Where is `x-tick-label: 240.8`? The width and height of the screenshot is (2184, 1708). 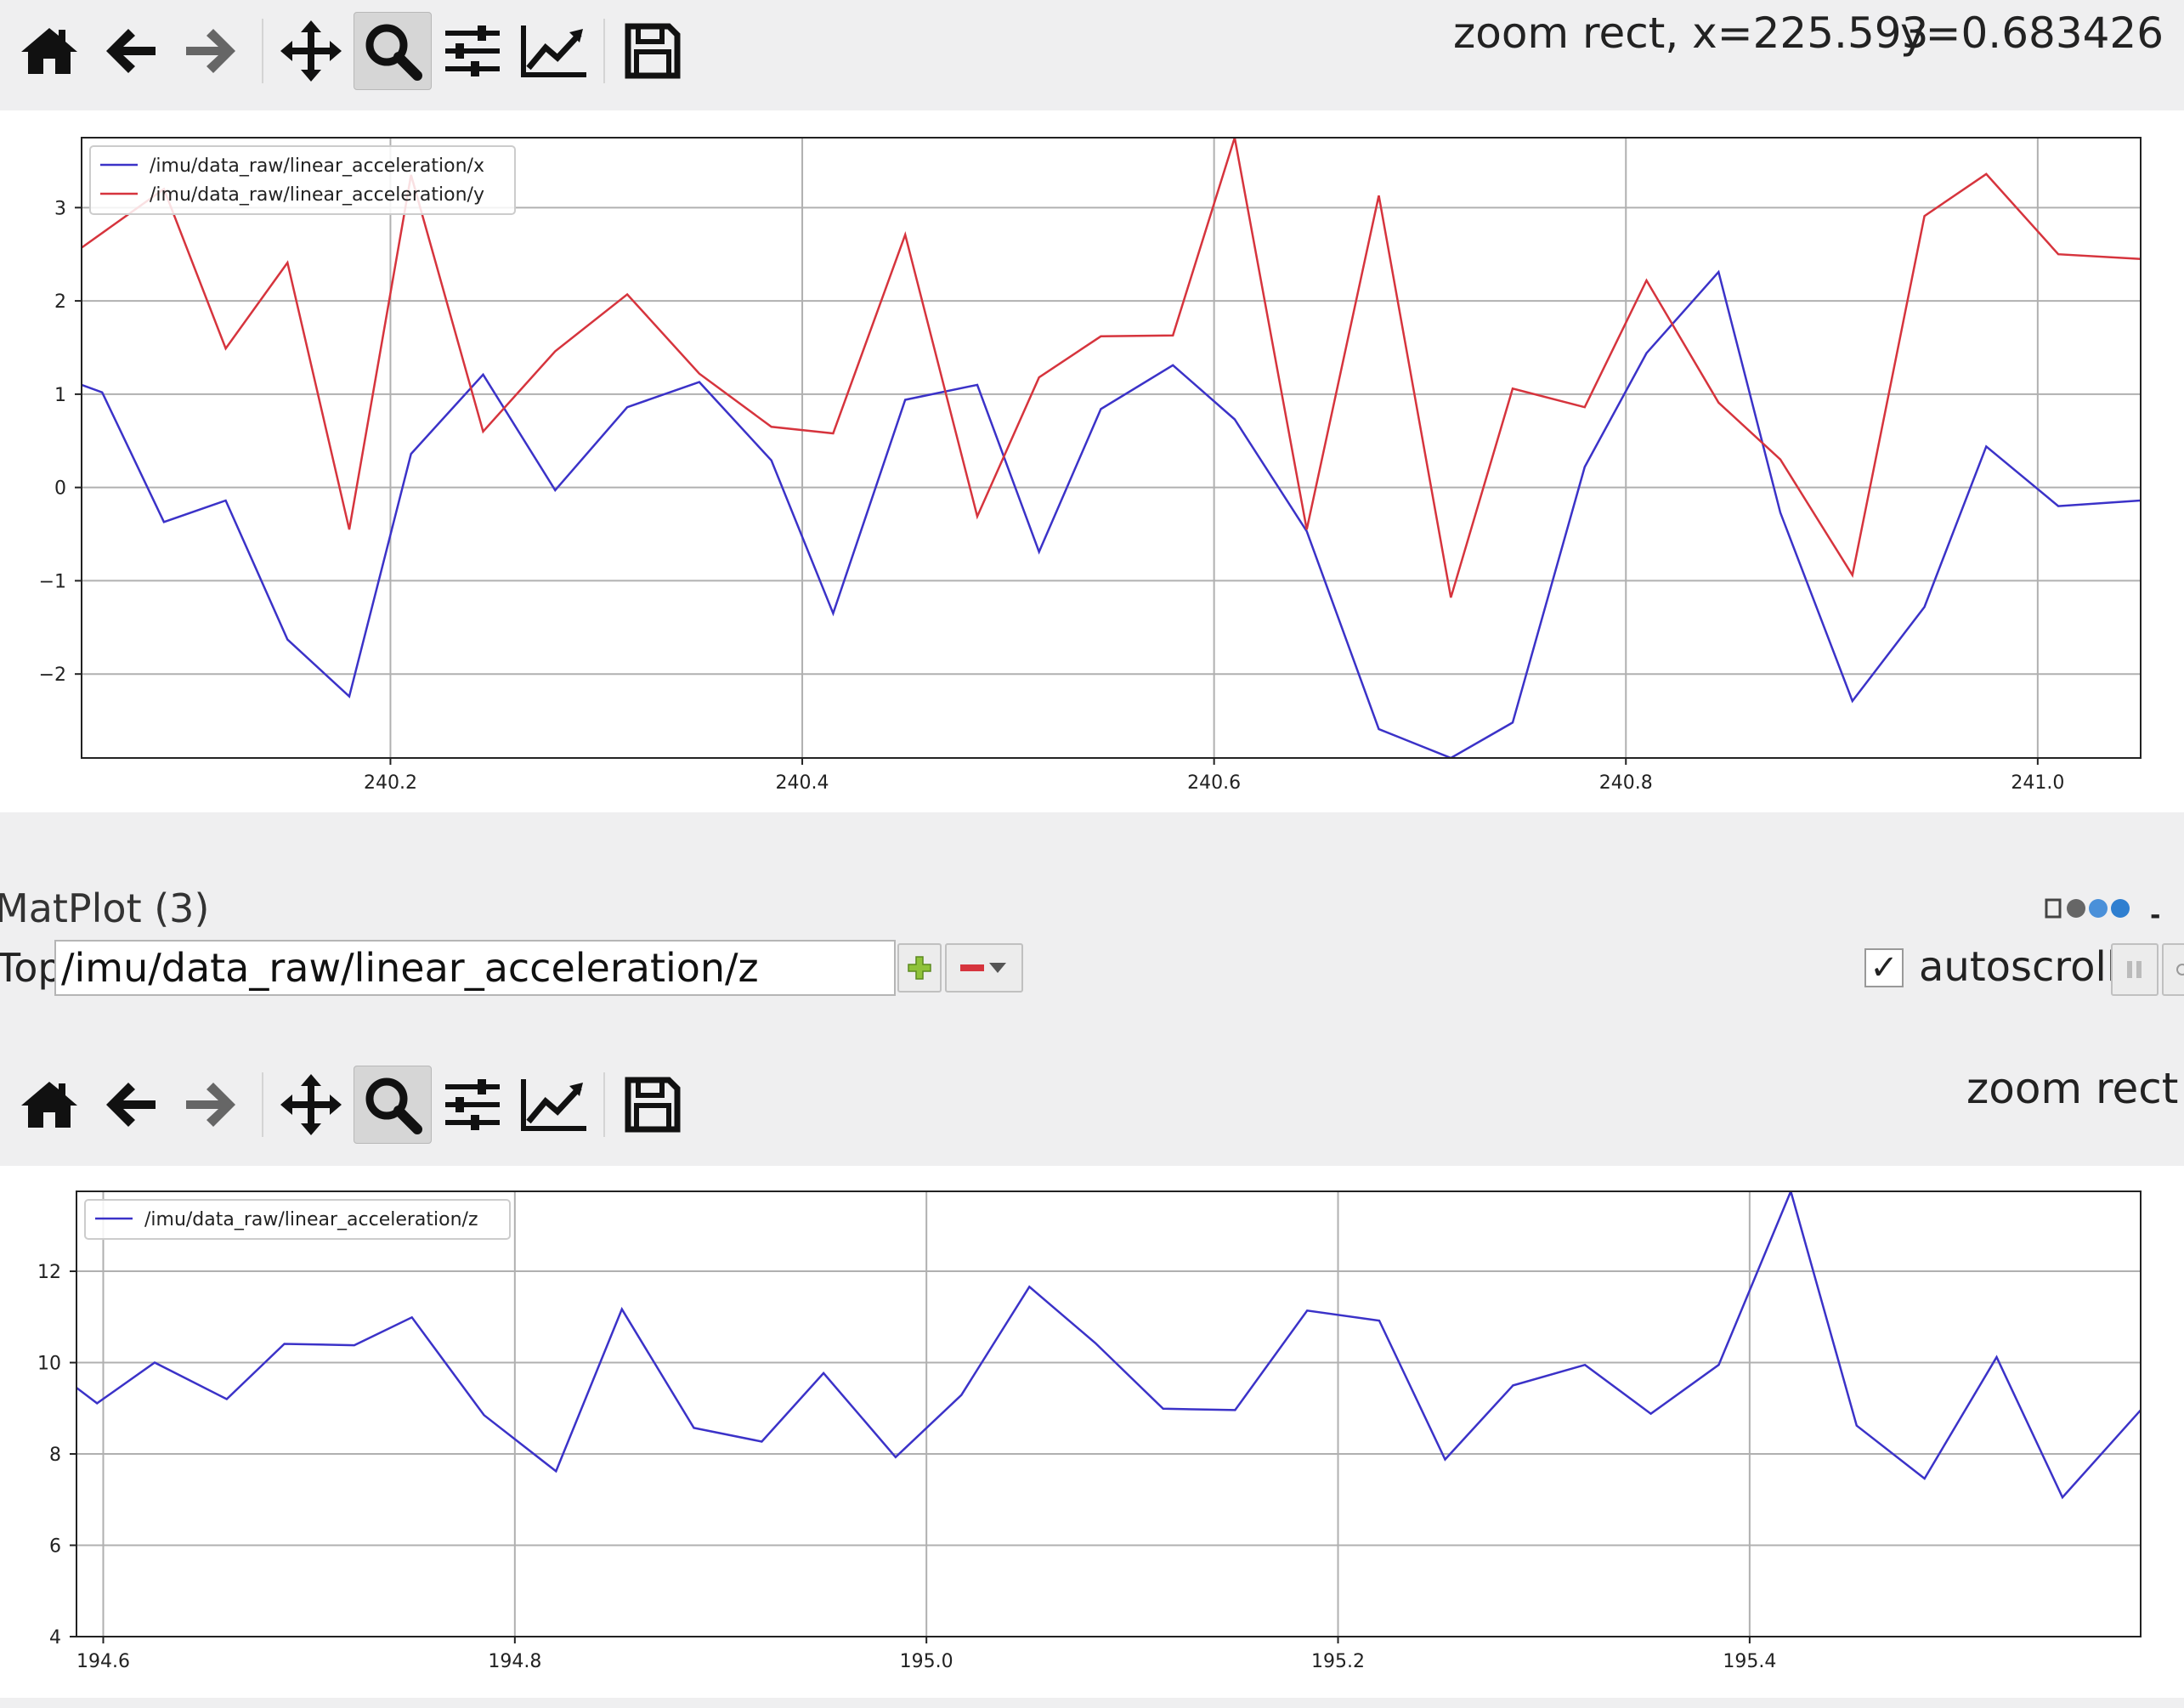 x-tick-label: 240.8 is located at coordinates (1626, 783).